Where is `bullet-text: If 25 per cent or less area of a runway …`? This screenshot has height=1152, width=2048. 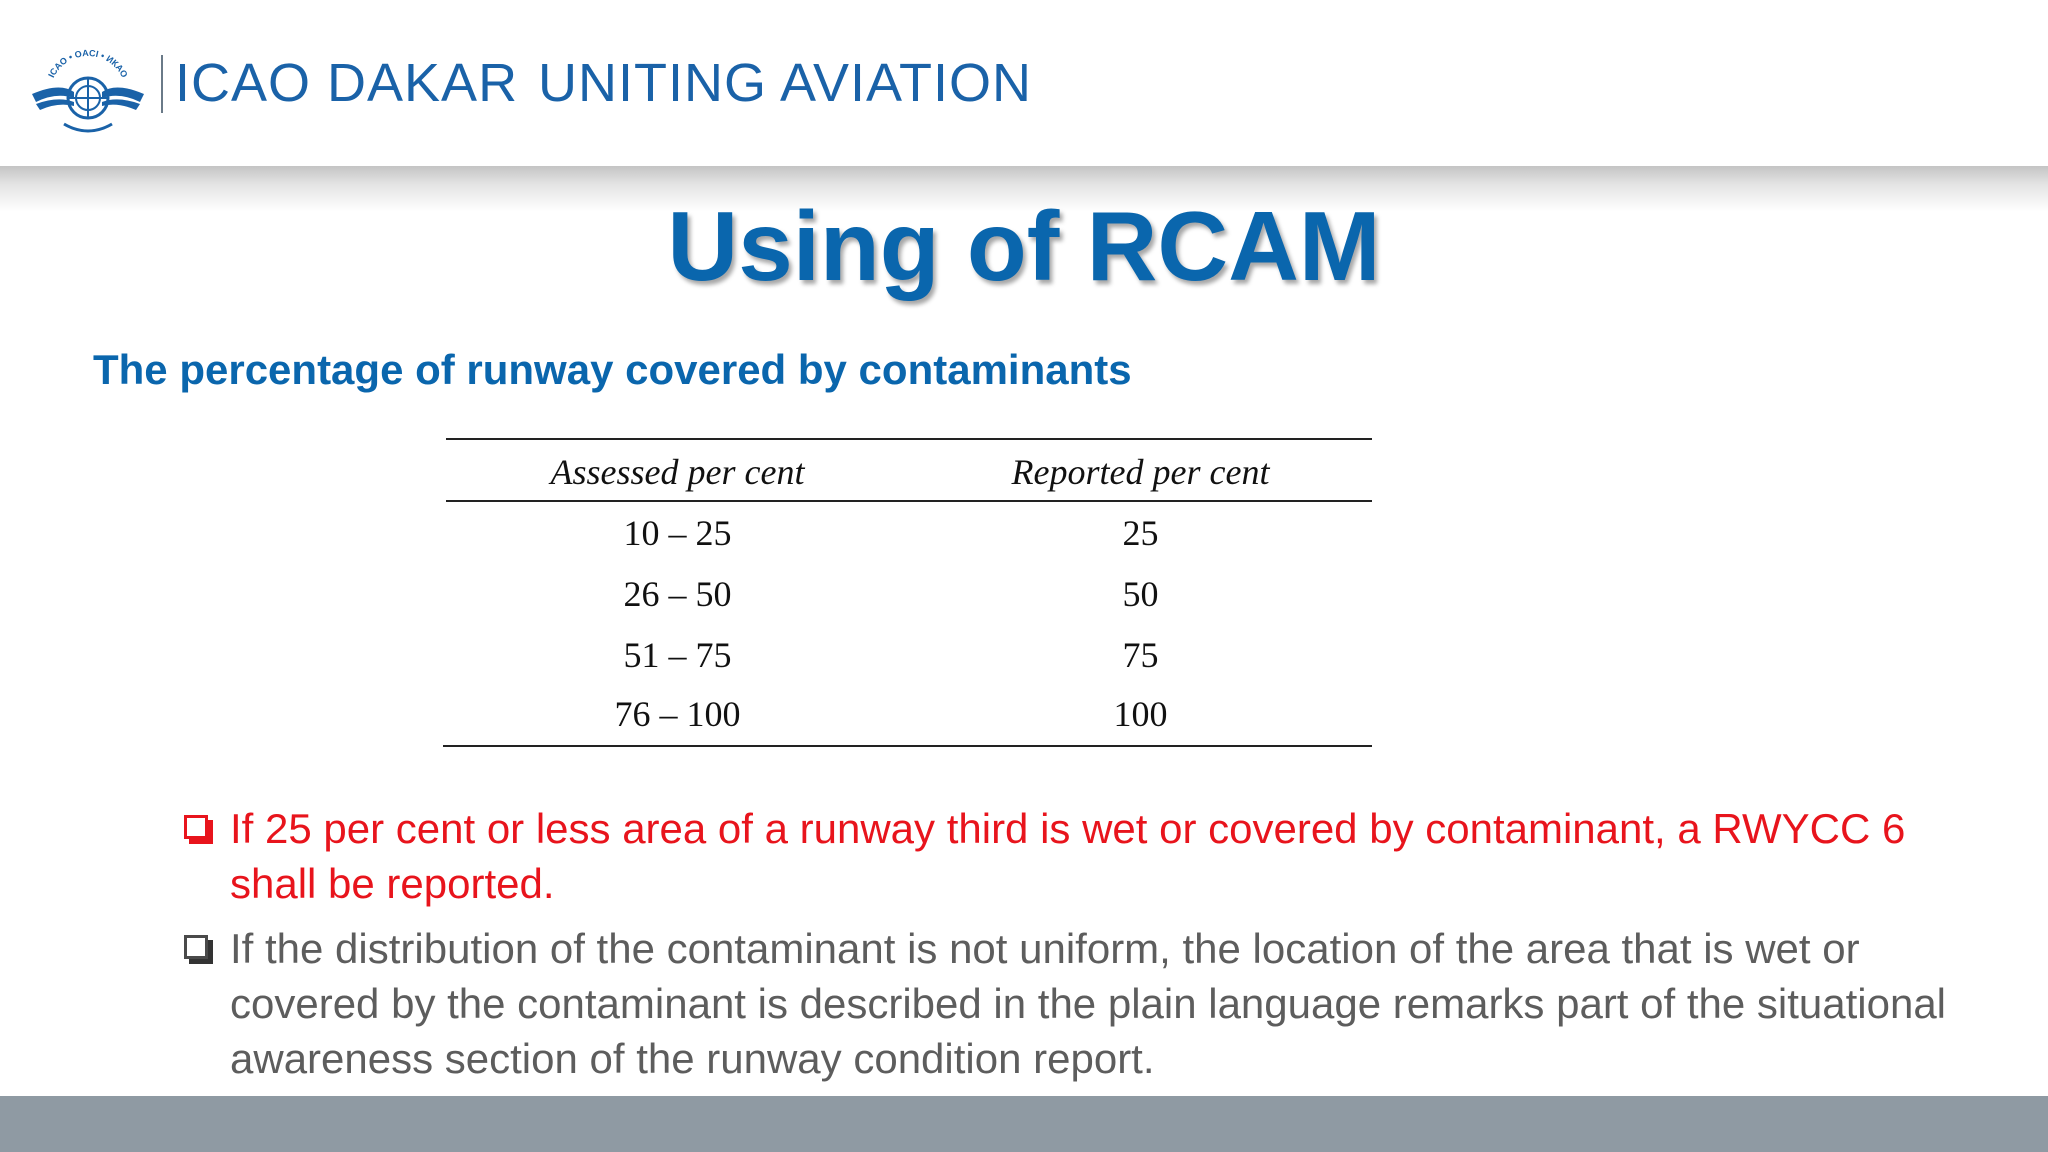
bullet-text: If 25 per cent or less area of a runway … is located at coordinates (1068, 856).